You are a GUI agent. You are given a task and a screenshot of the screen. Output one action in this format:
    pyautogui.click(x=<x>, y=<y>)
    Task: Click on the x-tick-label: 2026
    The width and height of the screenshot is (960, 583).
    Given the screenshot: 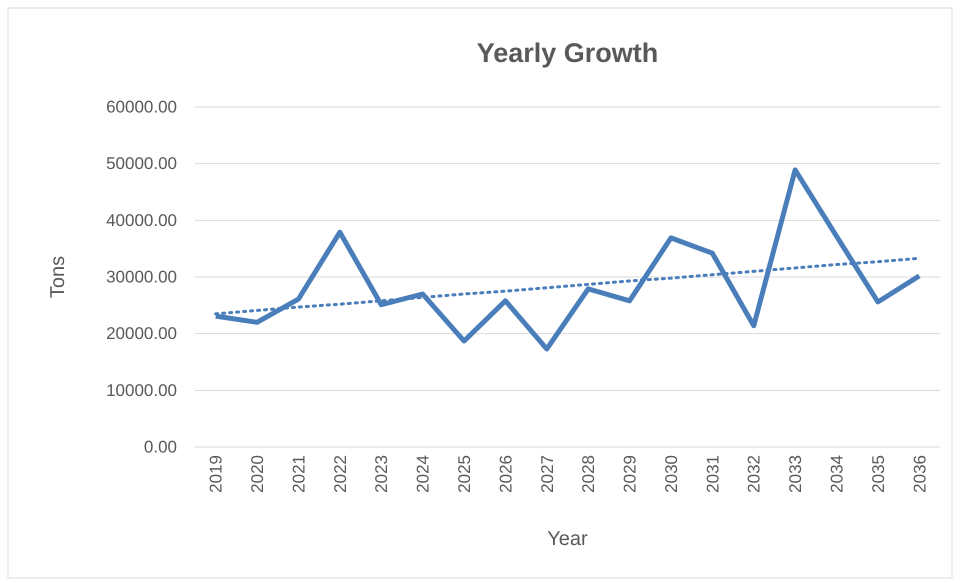 What is the action you would take?
    pyautogui.click(x=506, y=474)
    